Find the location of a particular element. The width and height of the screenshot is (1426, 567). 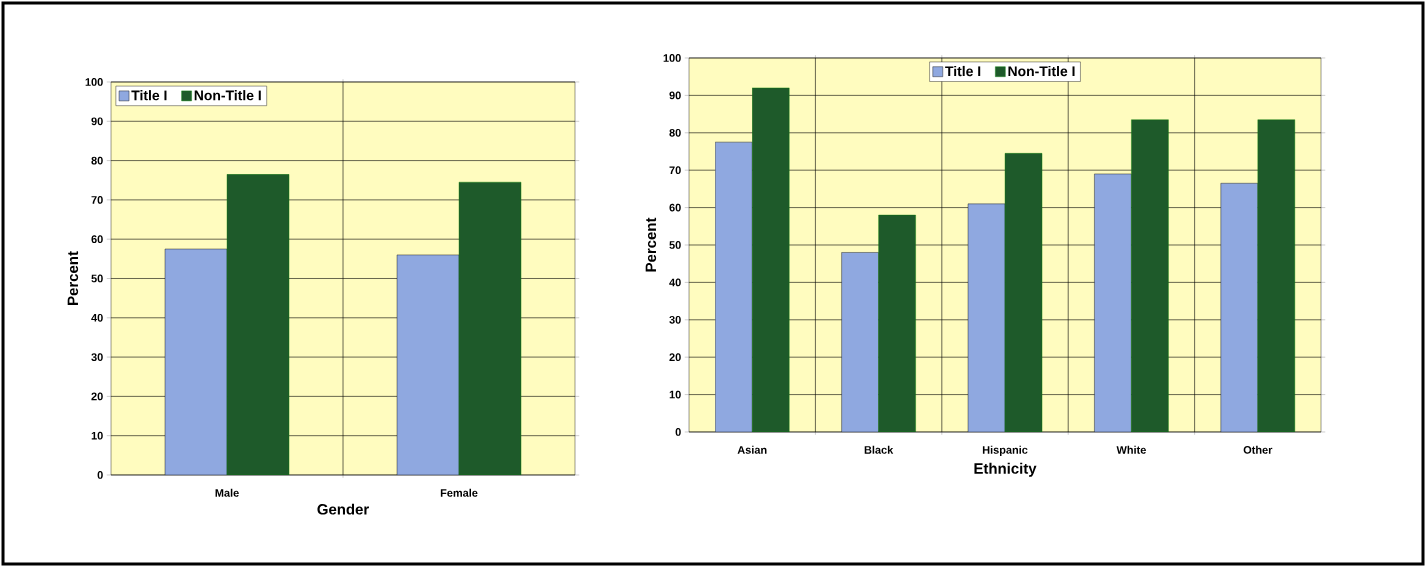

x-tick-label: Asian is located at coordinates (752, 449).